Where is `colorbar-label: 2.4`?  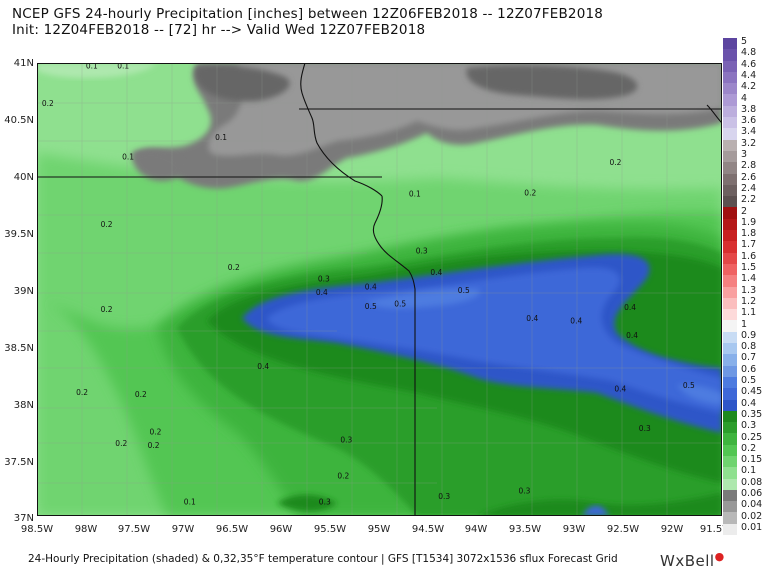 colorbar-label: 2.4 is located at coordinates (749, 188).